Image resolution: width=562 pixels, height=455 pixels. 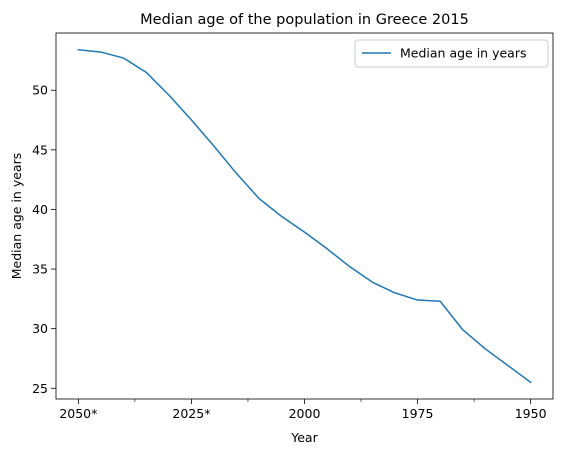 I want to click on x-tick-label: 2000, so click(x=305, y=413).